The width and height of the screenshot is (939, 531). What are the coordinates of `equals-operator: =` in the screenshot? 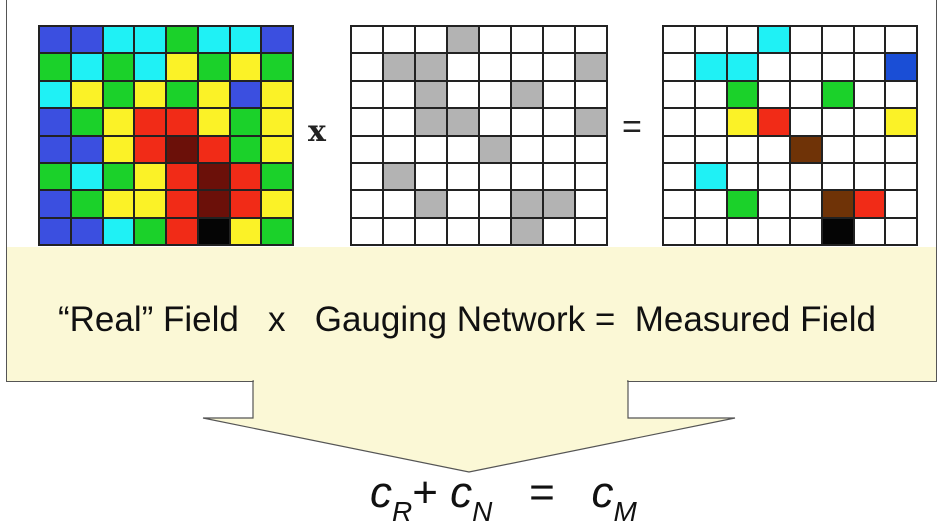 It's located at (632, 127).